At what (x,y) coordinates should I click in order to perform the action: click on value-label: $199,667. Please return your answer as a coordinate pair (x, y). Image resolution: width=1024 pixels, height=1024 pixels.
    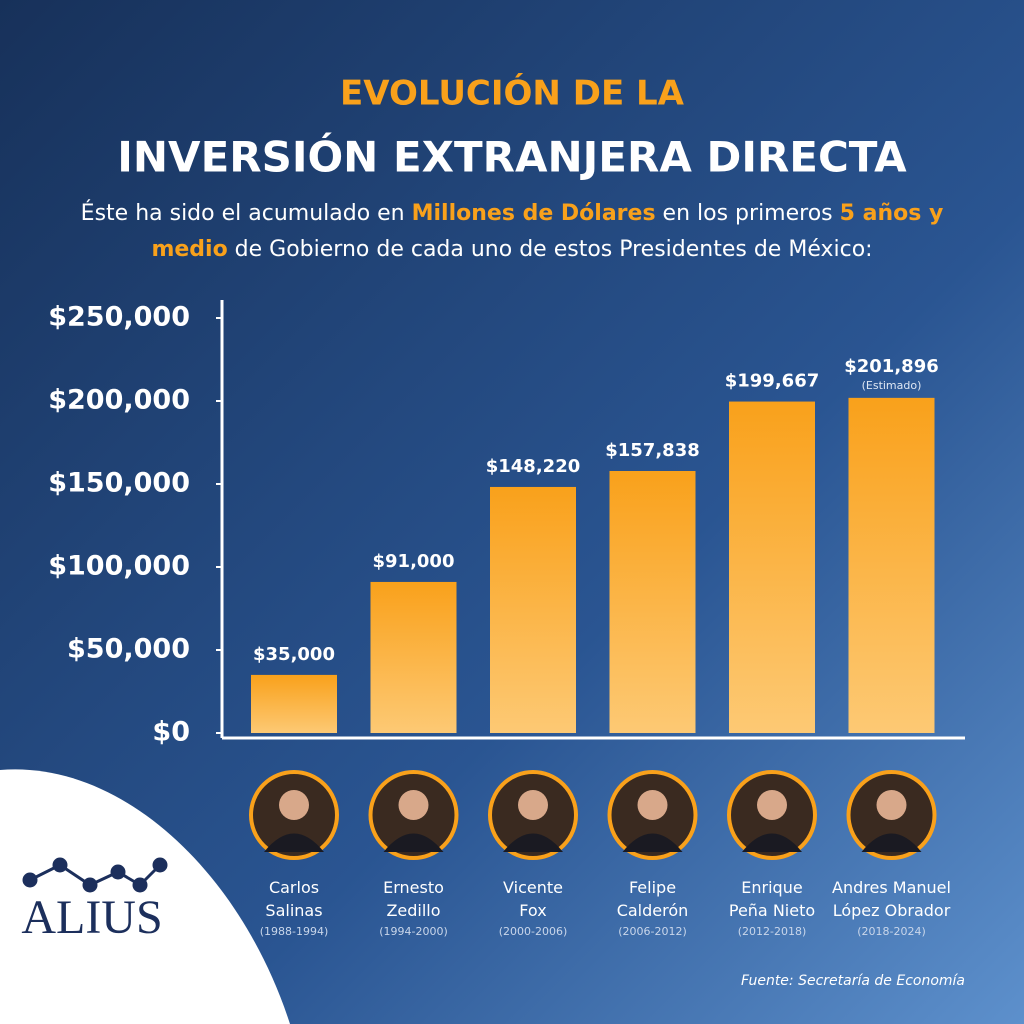
    Looking at the image, I should click on (772, 381).